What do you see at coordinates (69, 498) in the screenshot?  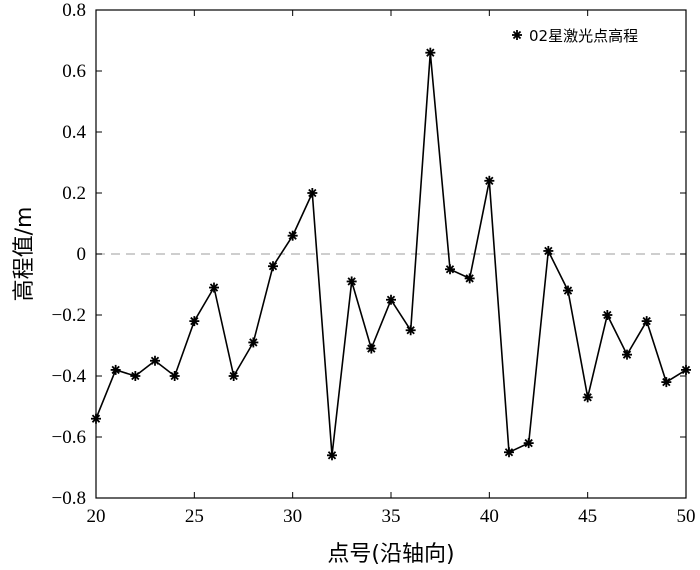 I see `y-tick-label: −0.8` at bounding box center [69, 498].